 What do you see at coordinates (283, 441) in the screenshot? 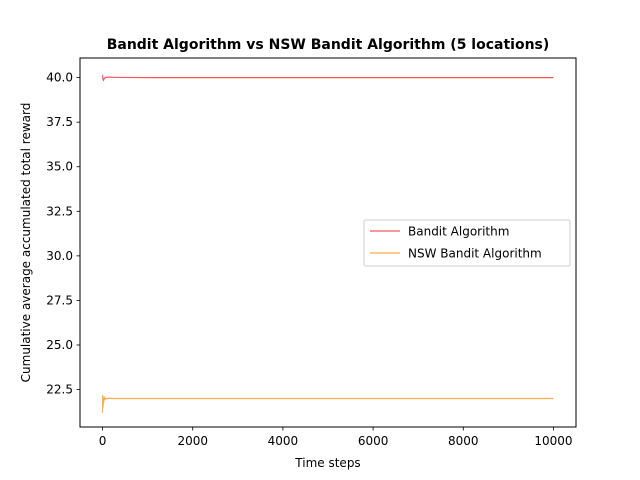
I see `x-tick-label: 4000` at bounding box center [283, 441].